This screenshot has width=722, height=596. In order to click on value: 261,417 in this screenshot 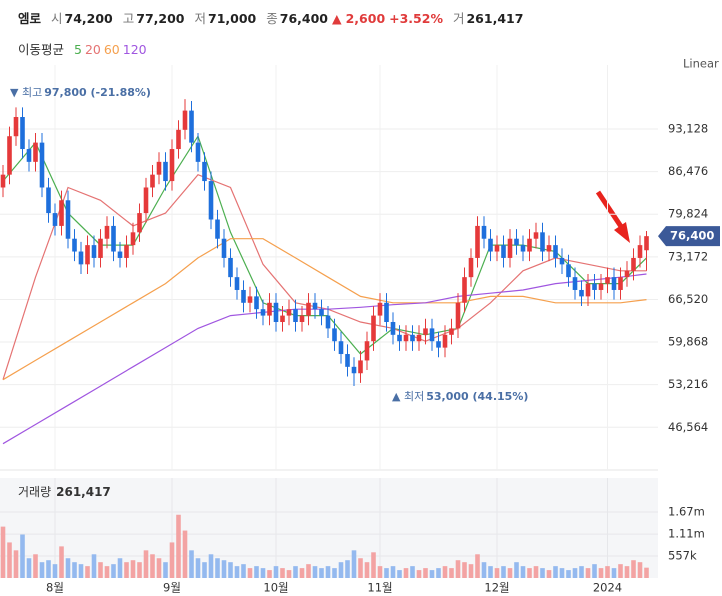, I will do `click(495, 18)`.